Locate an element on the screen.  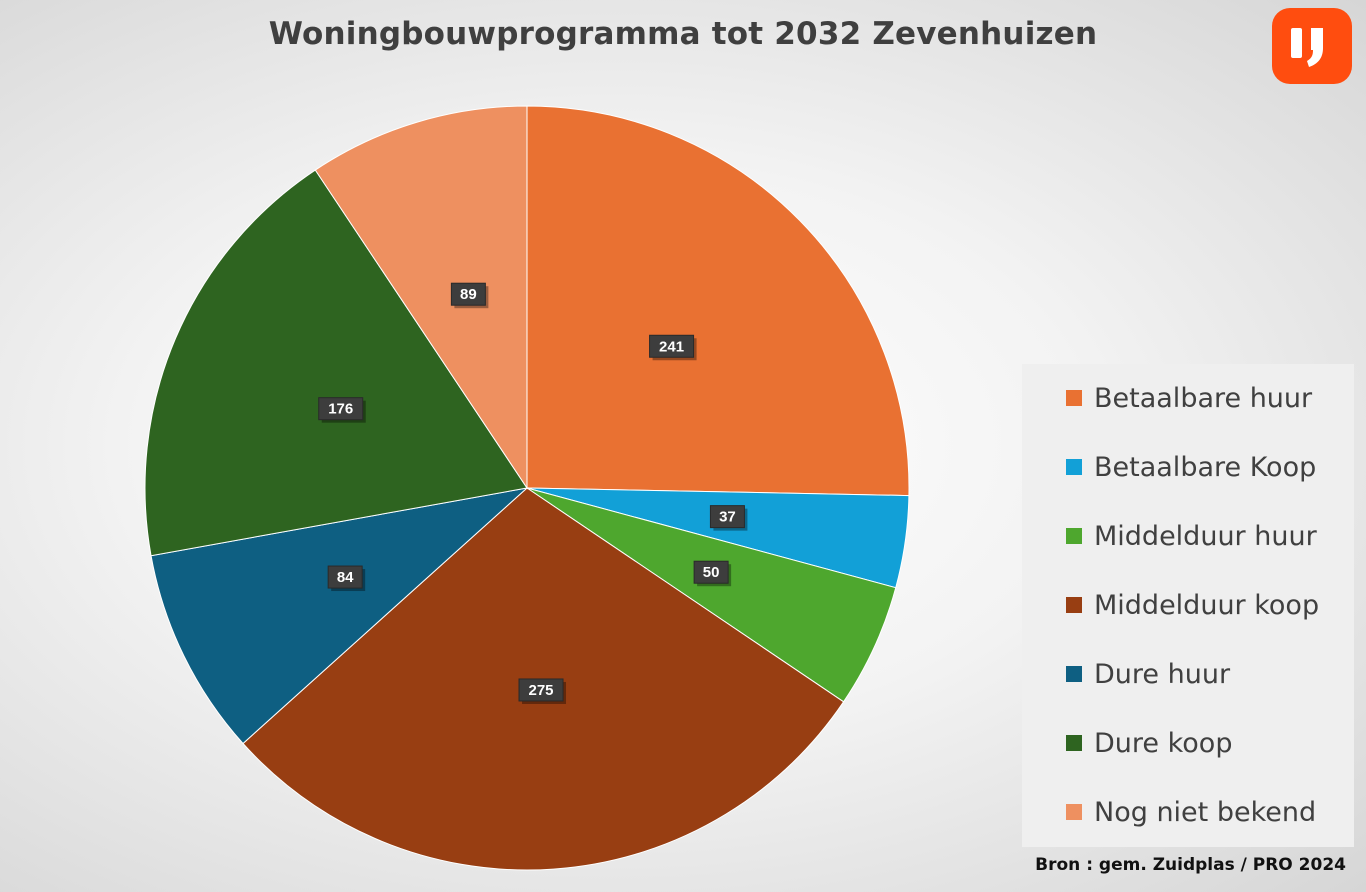
legend-label: Betaalbare Koop is located at coordinates (1205, 467).